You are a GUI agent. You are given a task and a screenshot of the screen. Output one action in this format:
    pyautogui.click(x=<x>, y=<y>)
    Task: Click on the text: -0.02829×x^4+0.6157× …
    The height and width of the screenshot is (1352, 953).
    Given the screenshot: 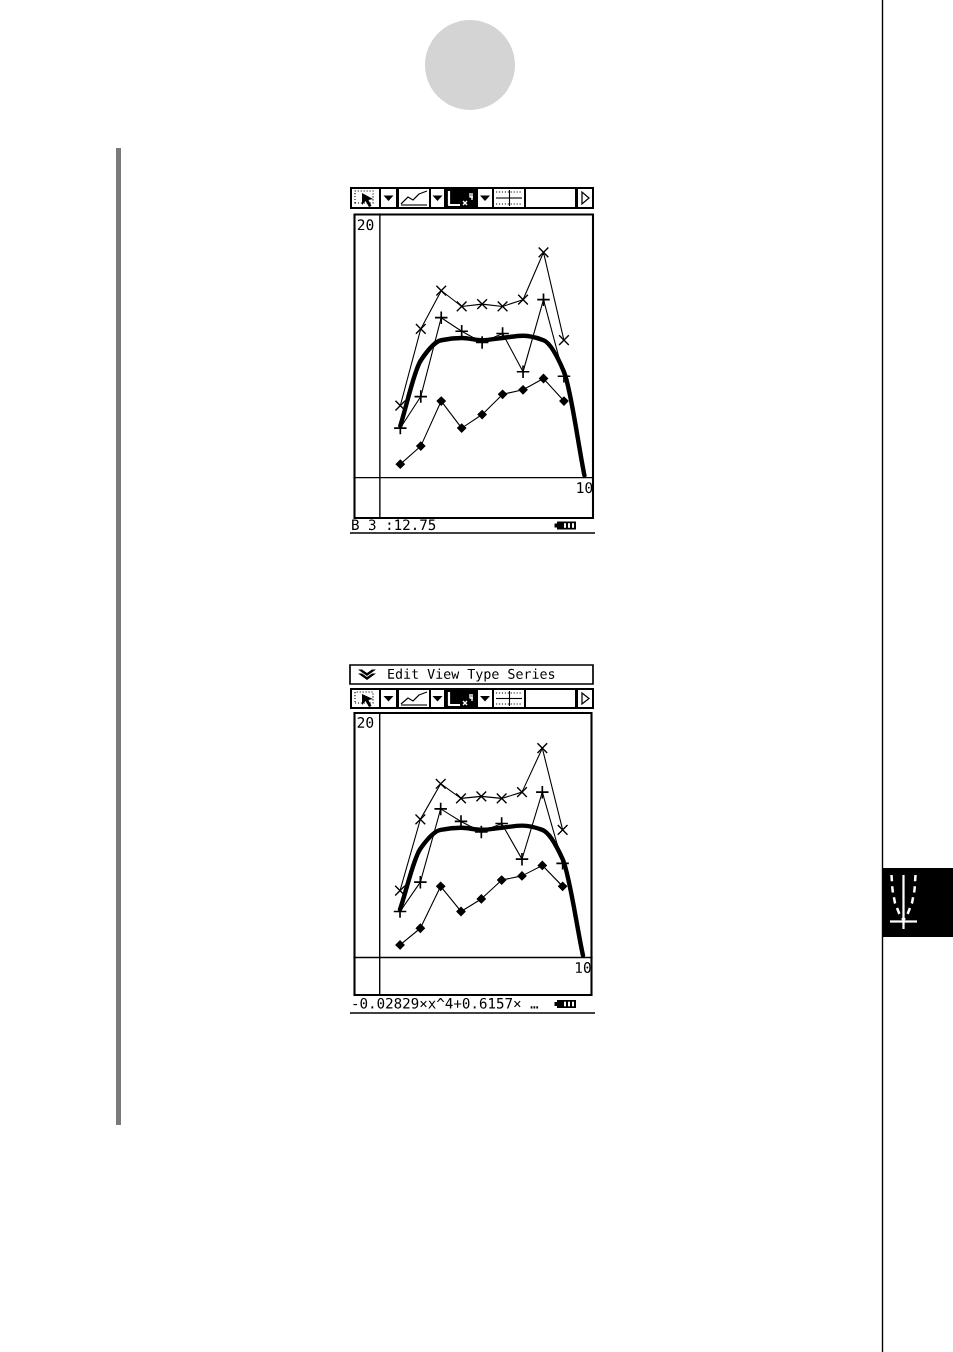 What is the action you would take?
    pyautogui.click(x=446, y=1003)
    